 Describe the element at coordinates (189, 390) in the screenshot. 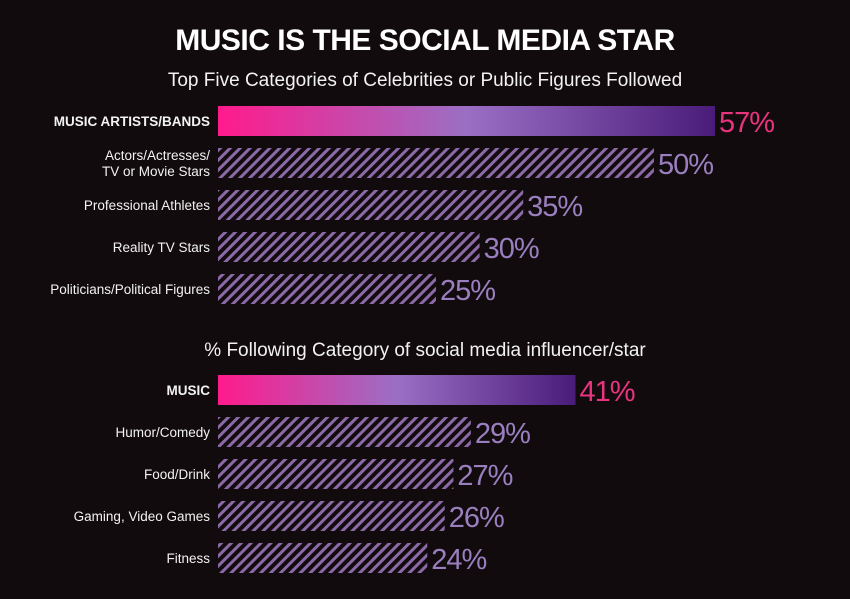

I see `category-label: MUSIC` at that location.